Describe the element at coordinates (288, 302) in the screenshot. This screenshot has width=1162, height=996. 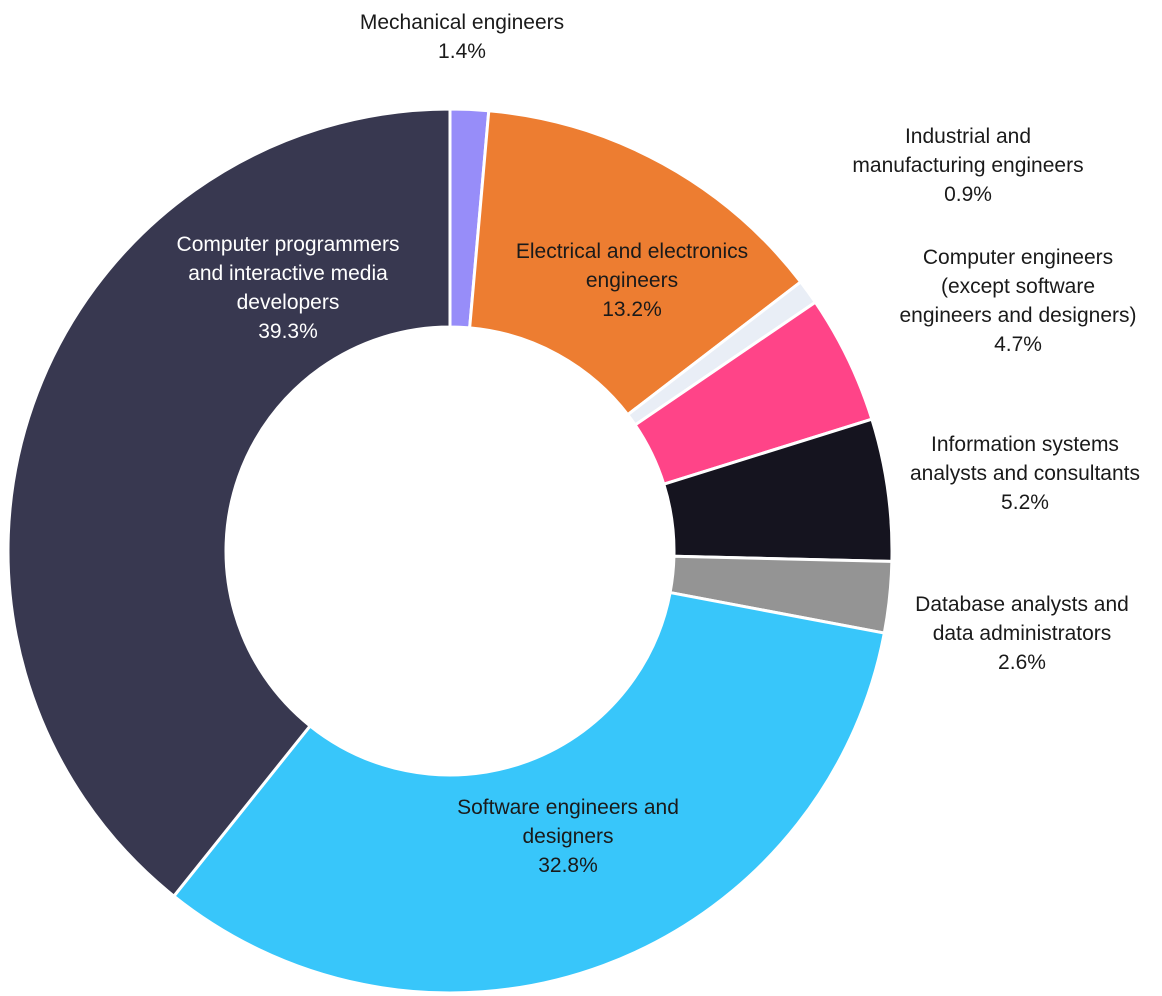
I see `slice-label-line: developers` at that location.